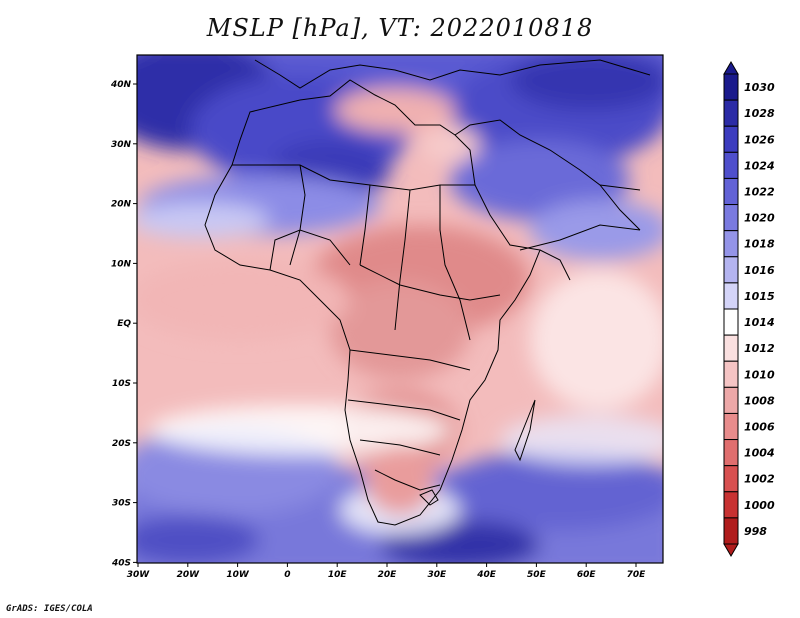  Describe the element at coordinates (759, 113) in the screenshot. I see `colorbar-label: 1028` at that location.